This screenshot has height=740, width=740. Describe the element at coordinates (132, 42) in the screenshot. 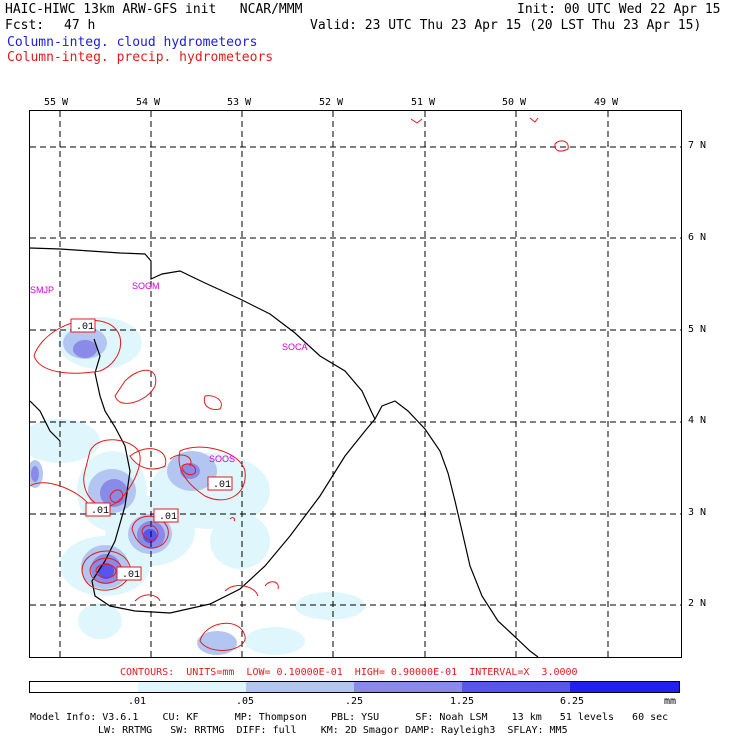

I see `field-cloud-label: Column-integ. cloud hydrometeors` at that location.